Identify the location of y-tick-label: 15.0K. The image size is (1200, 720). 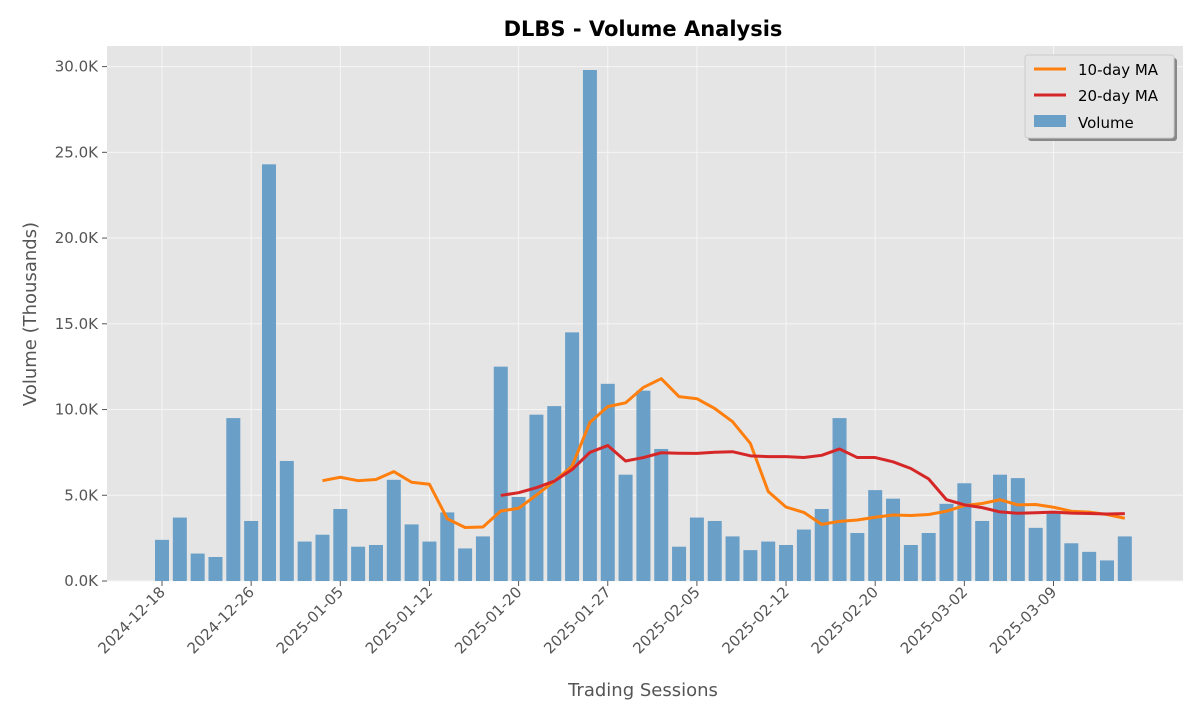
(77, 324).